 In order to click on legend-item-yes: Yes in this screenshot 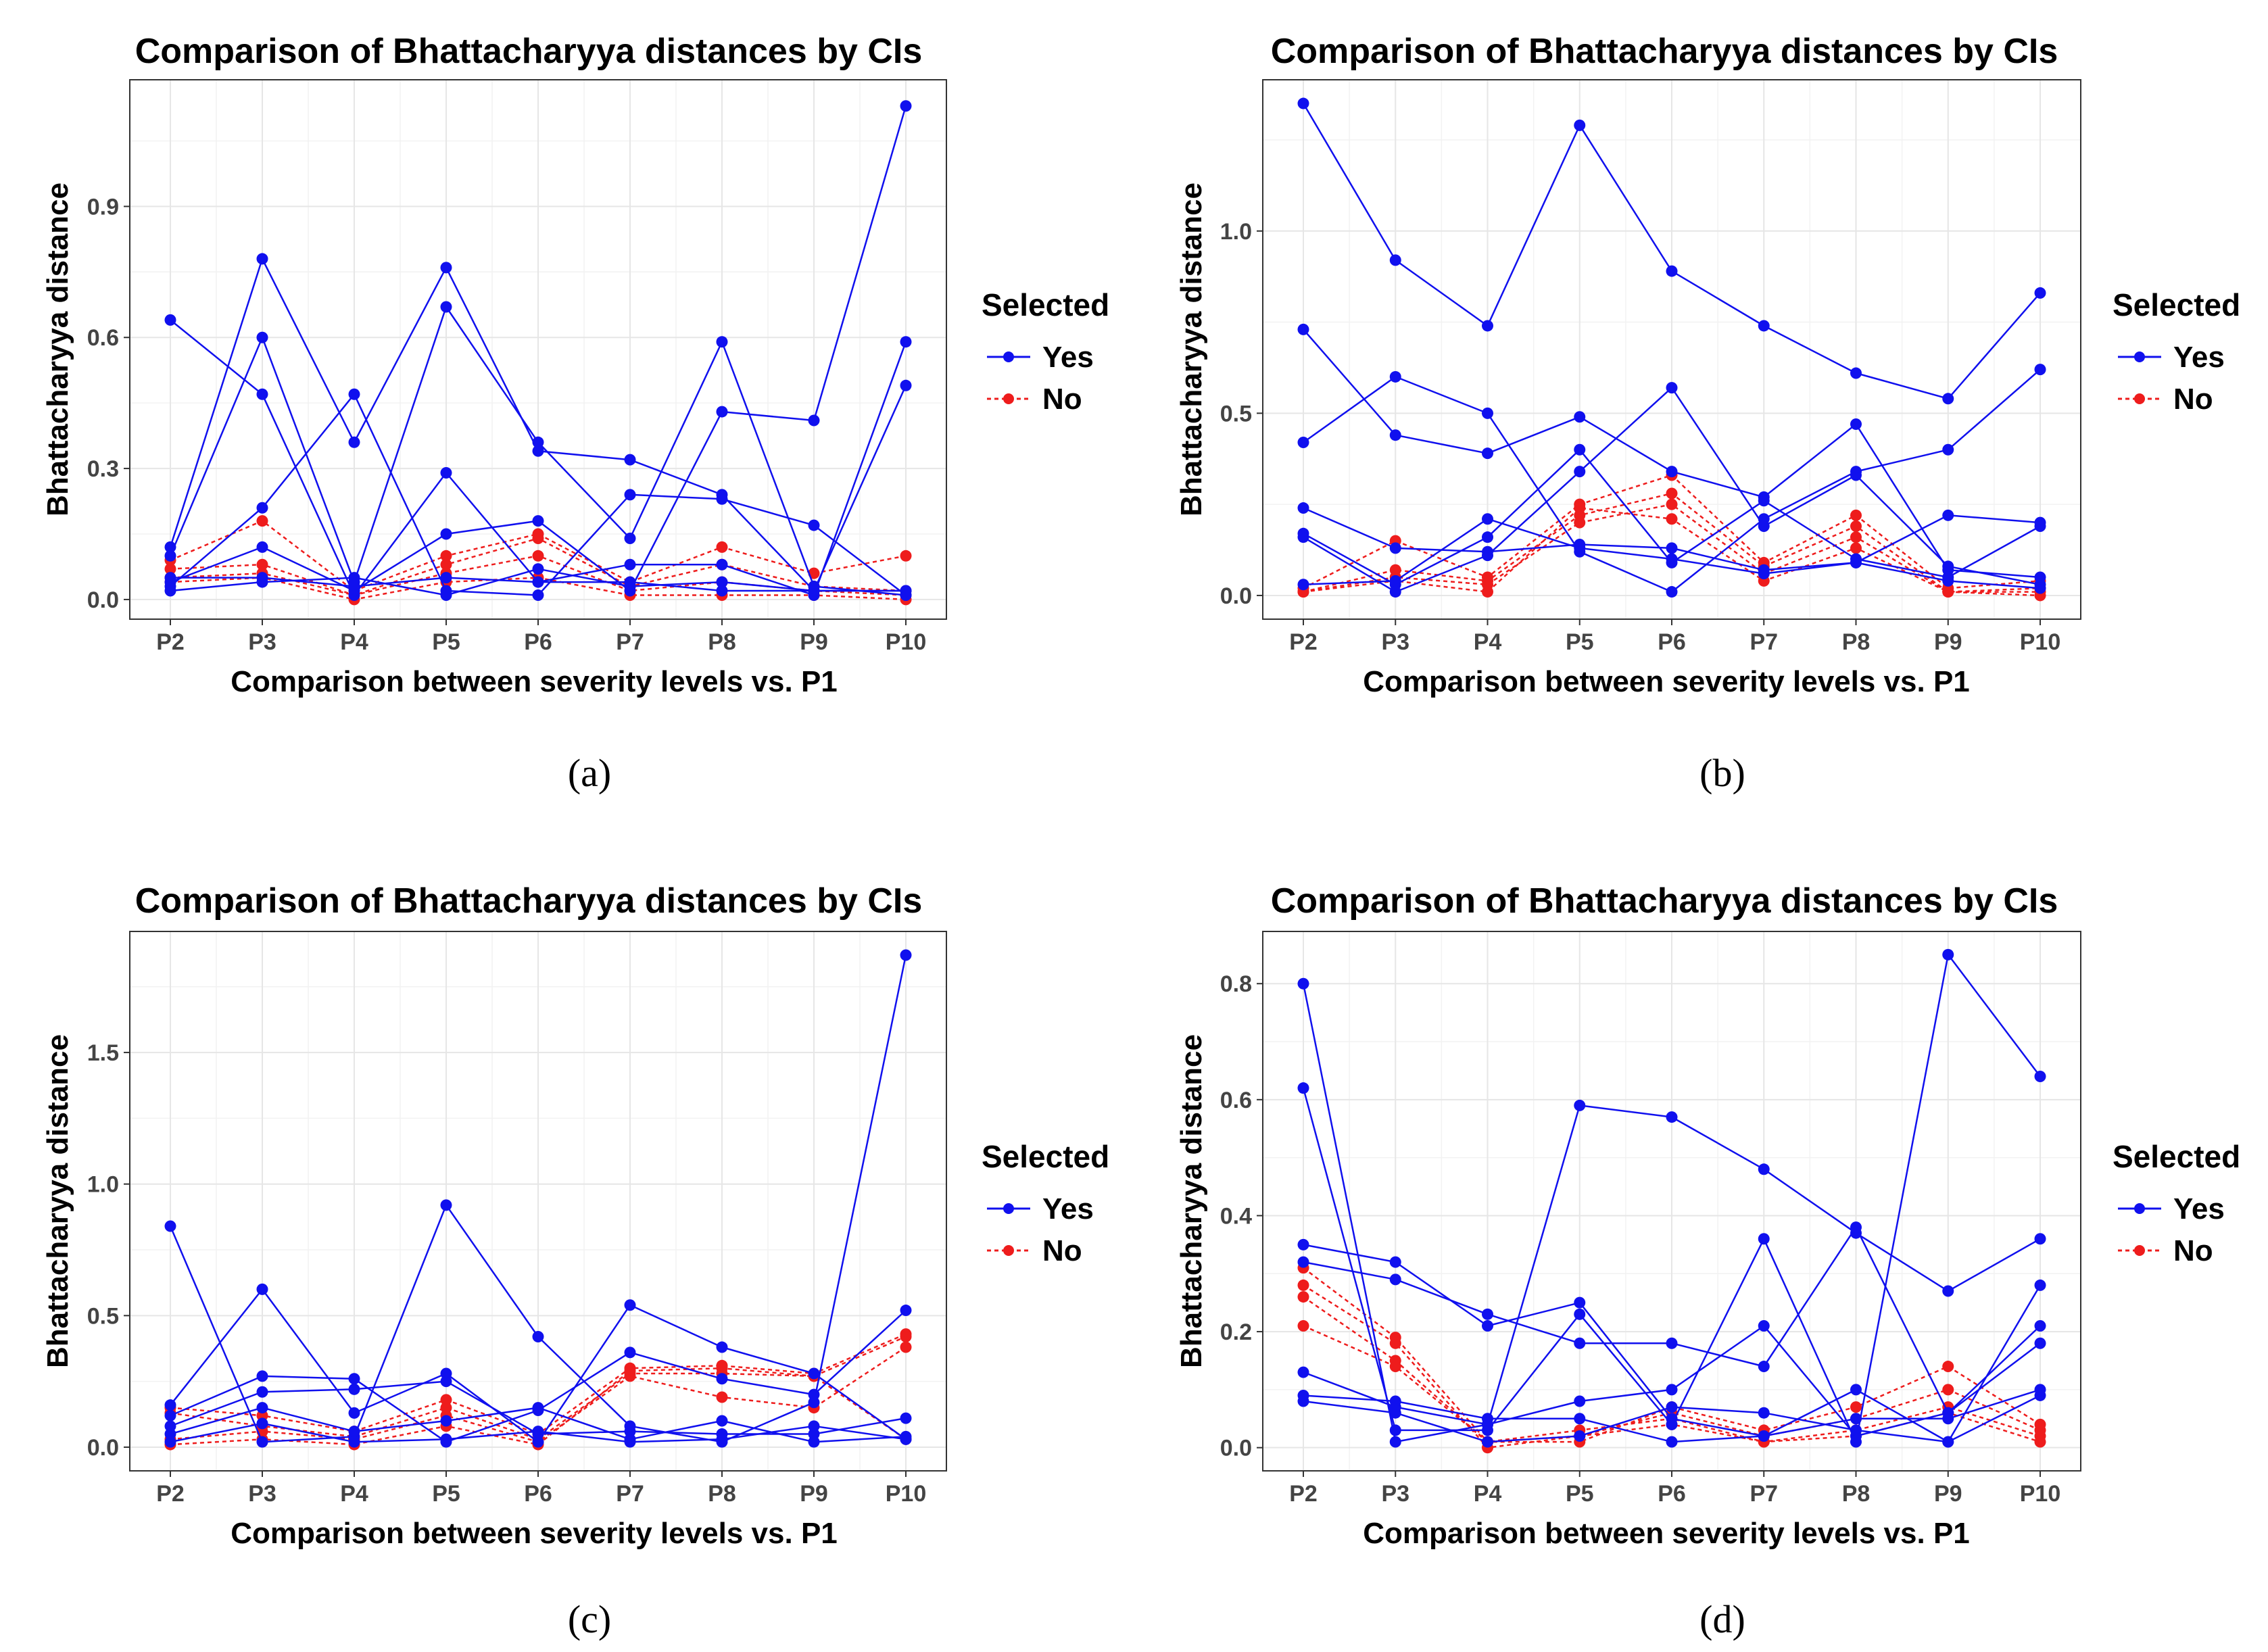, I will do `click(1040, 357)`.